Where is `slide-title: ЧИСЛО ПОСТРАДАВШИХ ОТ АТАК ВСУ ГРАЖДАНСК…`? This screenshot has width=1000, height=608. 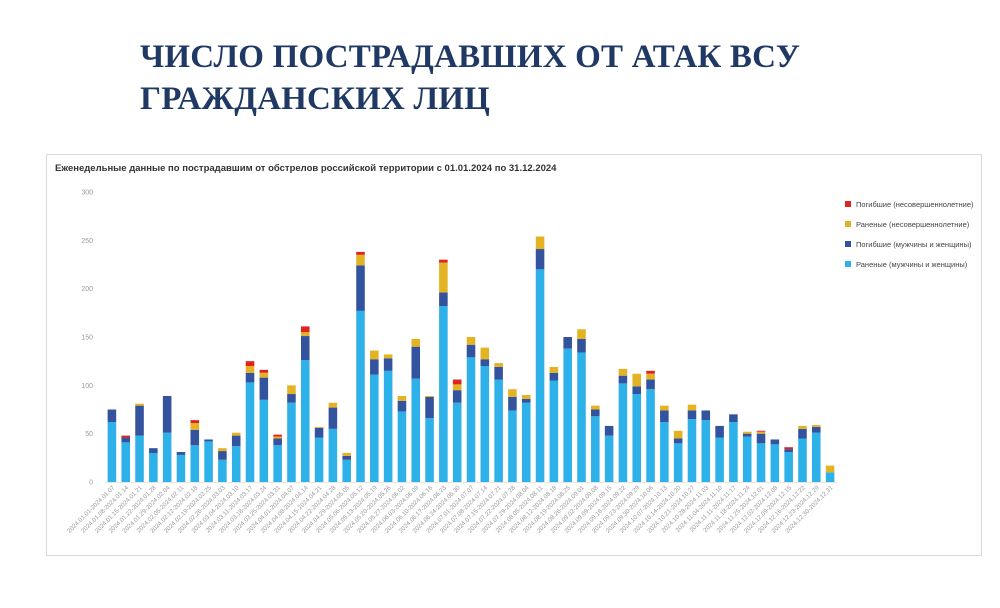
slide-title: ЧИСЛО ПОСТРАДАВШИХ ОТ АТАК ВСУ ГРАЖДАНСК… is located at coordinates (550, 78).